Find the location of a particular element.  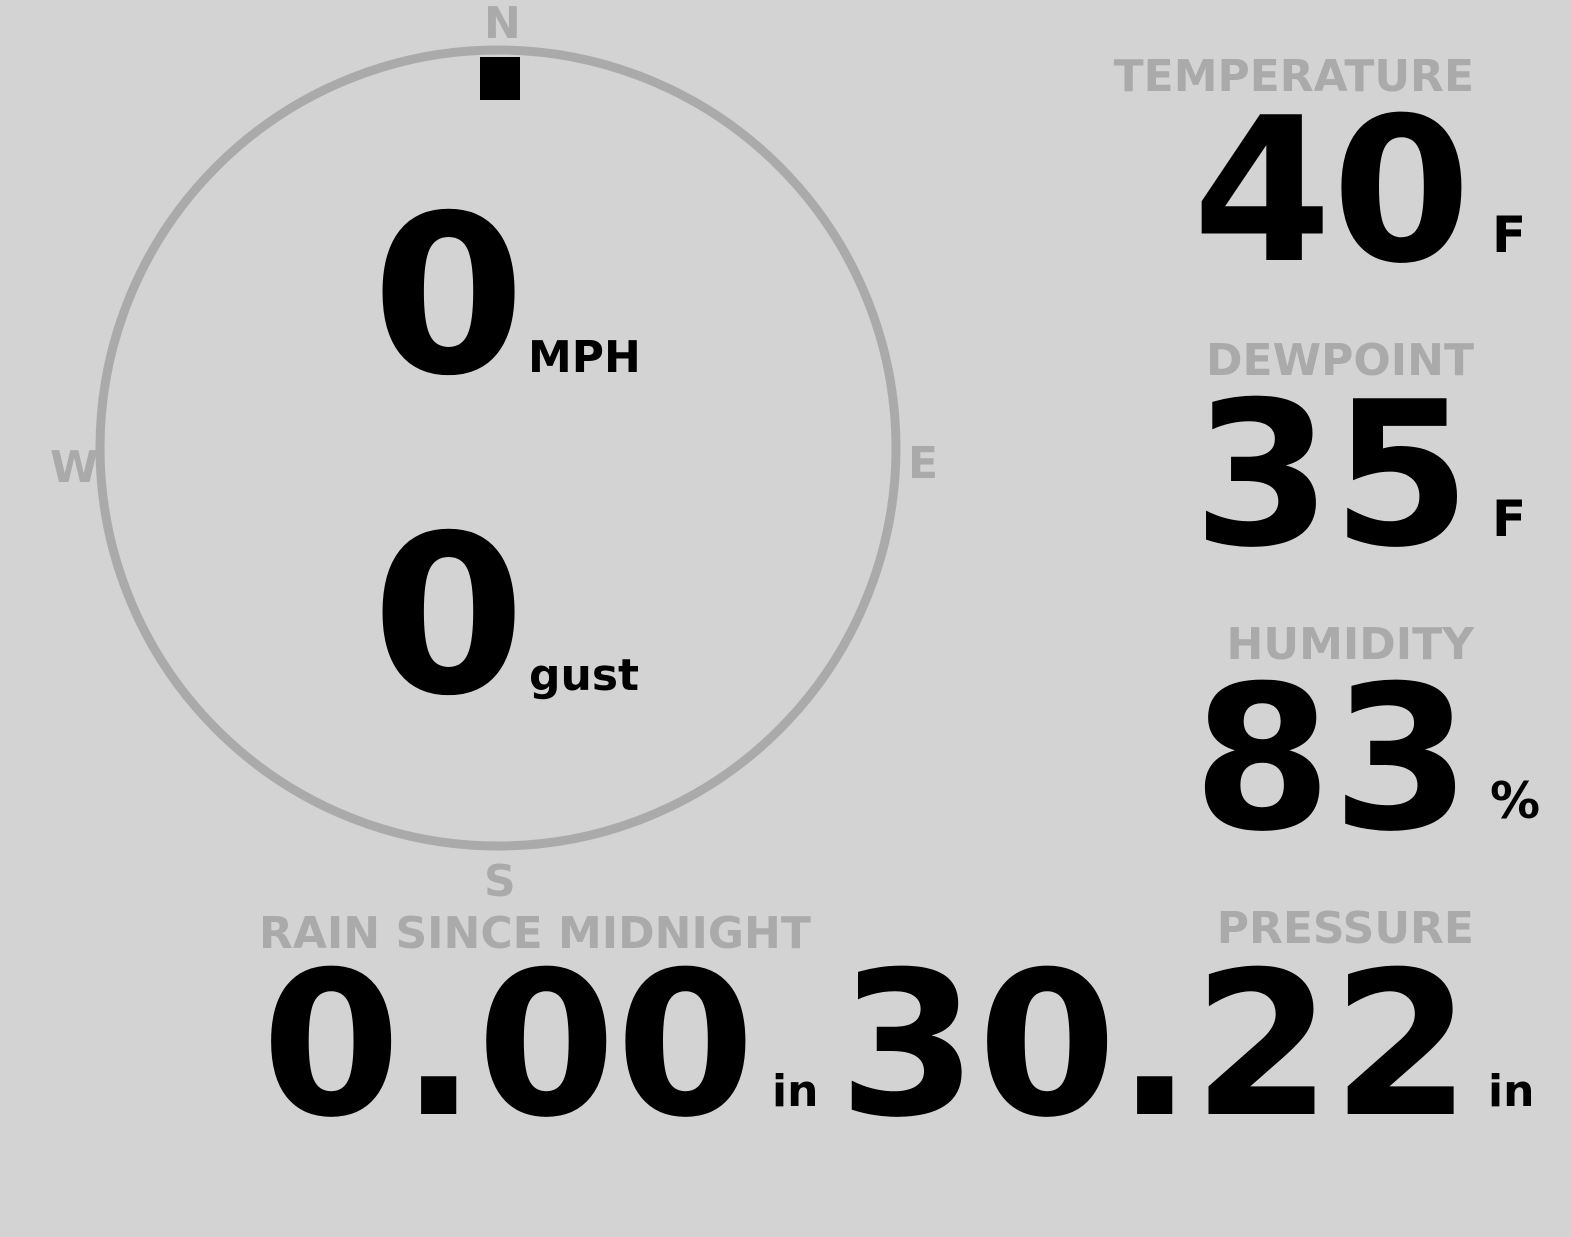

rain-label: RAIN SINCE MIDNIGHT is located at coordinates (535, 933).